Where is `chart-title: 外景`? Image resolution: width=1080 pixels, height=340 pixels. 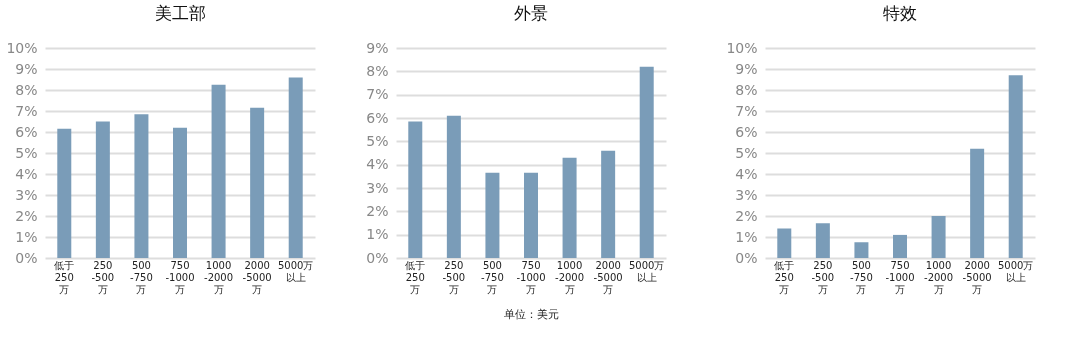 chart-title: 外景 is located at coordinates (531, 13).